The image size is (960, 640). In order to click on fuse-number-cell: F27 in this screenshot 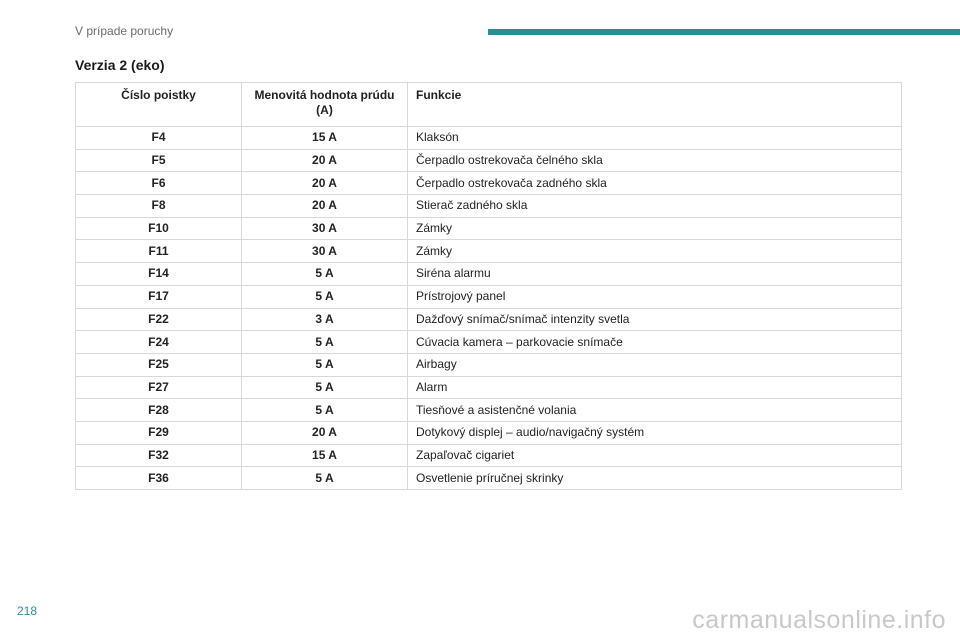, I will do `click(158, 387)`.